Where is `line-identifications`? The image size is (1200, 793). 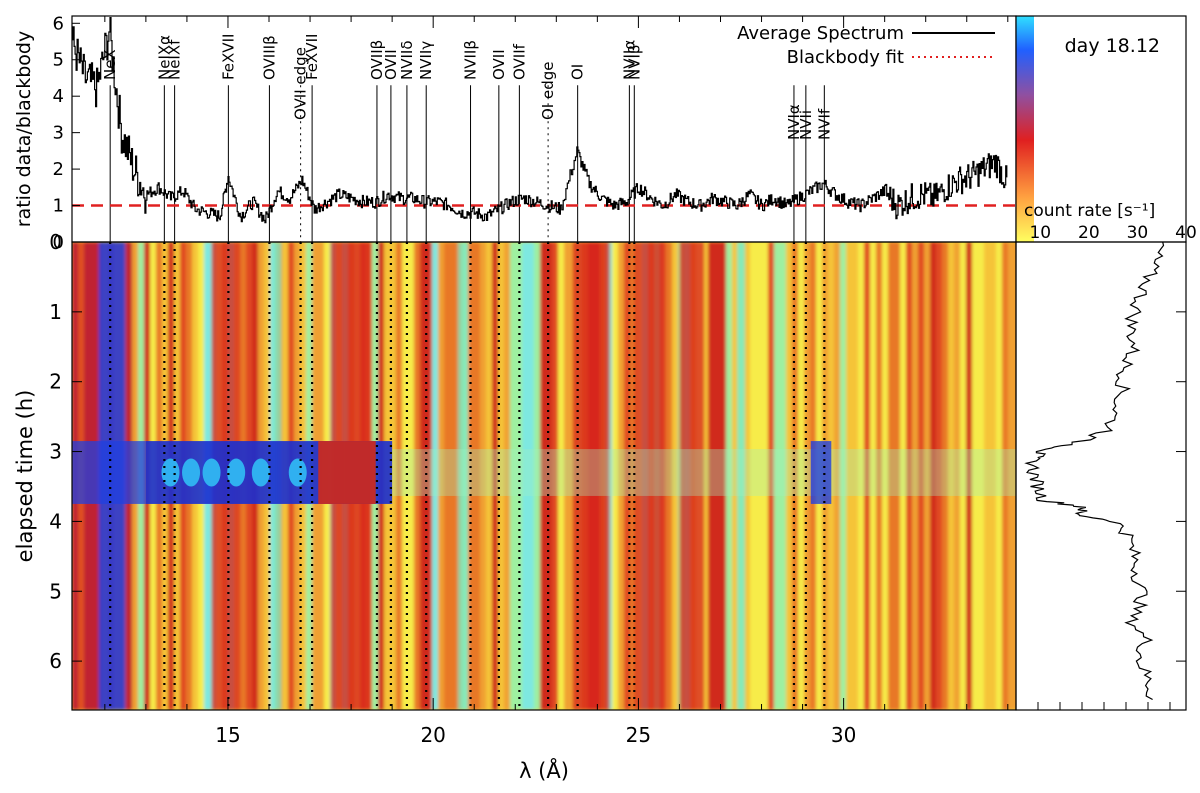 line-identifications is located at coordinates (467, 163).